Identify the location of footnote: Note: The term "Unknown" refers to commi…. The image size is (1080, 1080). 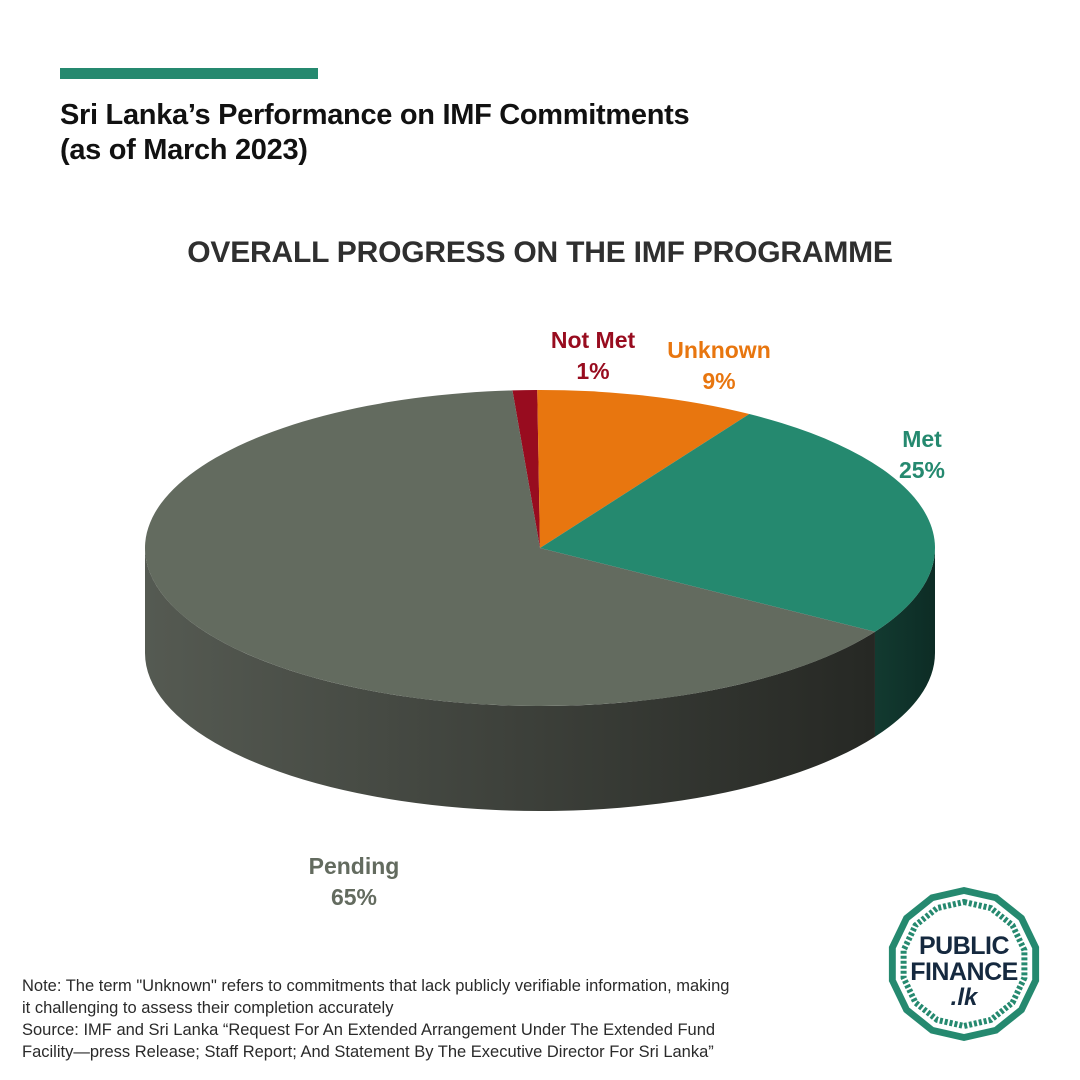
(432, 1019).